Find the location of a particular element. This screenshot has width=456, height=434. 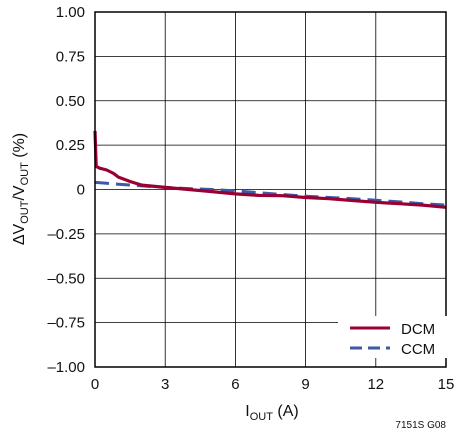

y-tick-label: 0.50 is located at coordinates (70, 101).